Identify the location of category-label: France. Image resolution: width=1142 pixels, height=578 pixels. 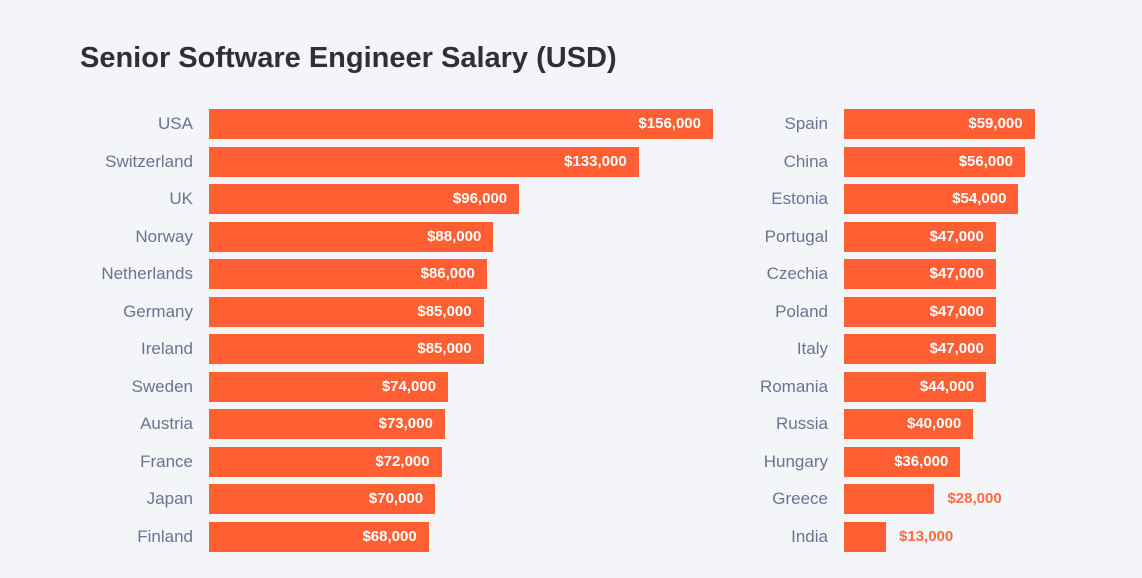
(166, 461).